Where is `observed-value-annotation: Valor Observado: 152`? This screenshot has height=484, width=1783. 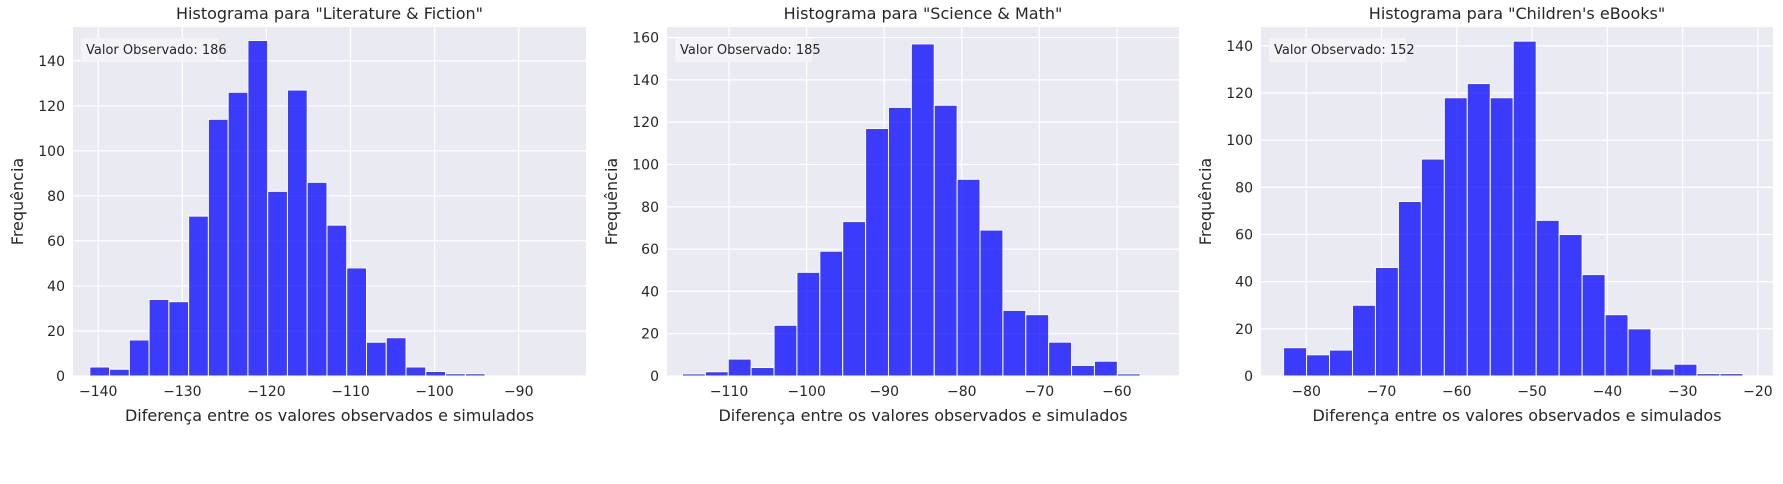
observed-value-annotation: Valor Observado: 152 is located at coordinates (1344, 50).